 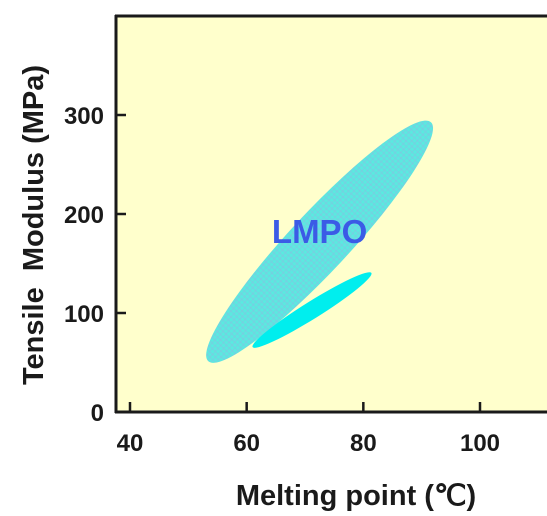 What do you see at coordinates (356, 496) in the screenshot?
I see `x-axis-title: Melting point (℃)` at bounding box center [356, 496].